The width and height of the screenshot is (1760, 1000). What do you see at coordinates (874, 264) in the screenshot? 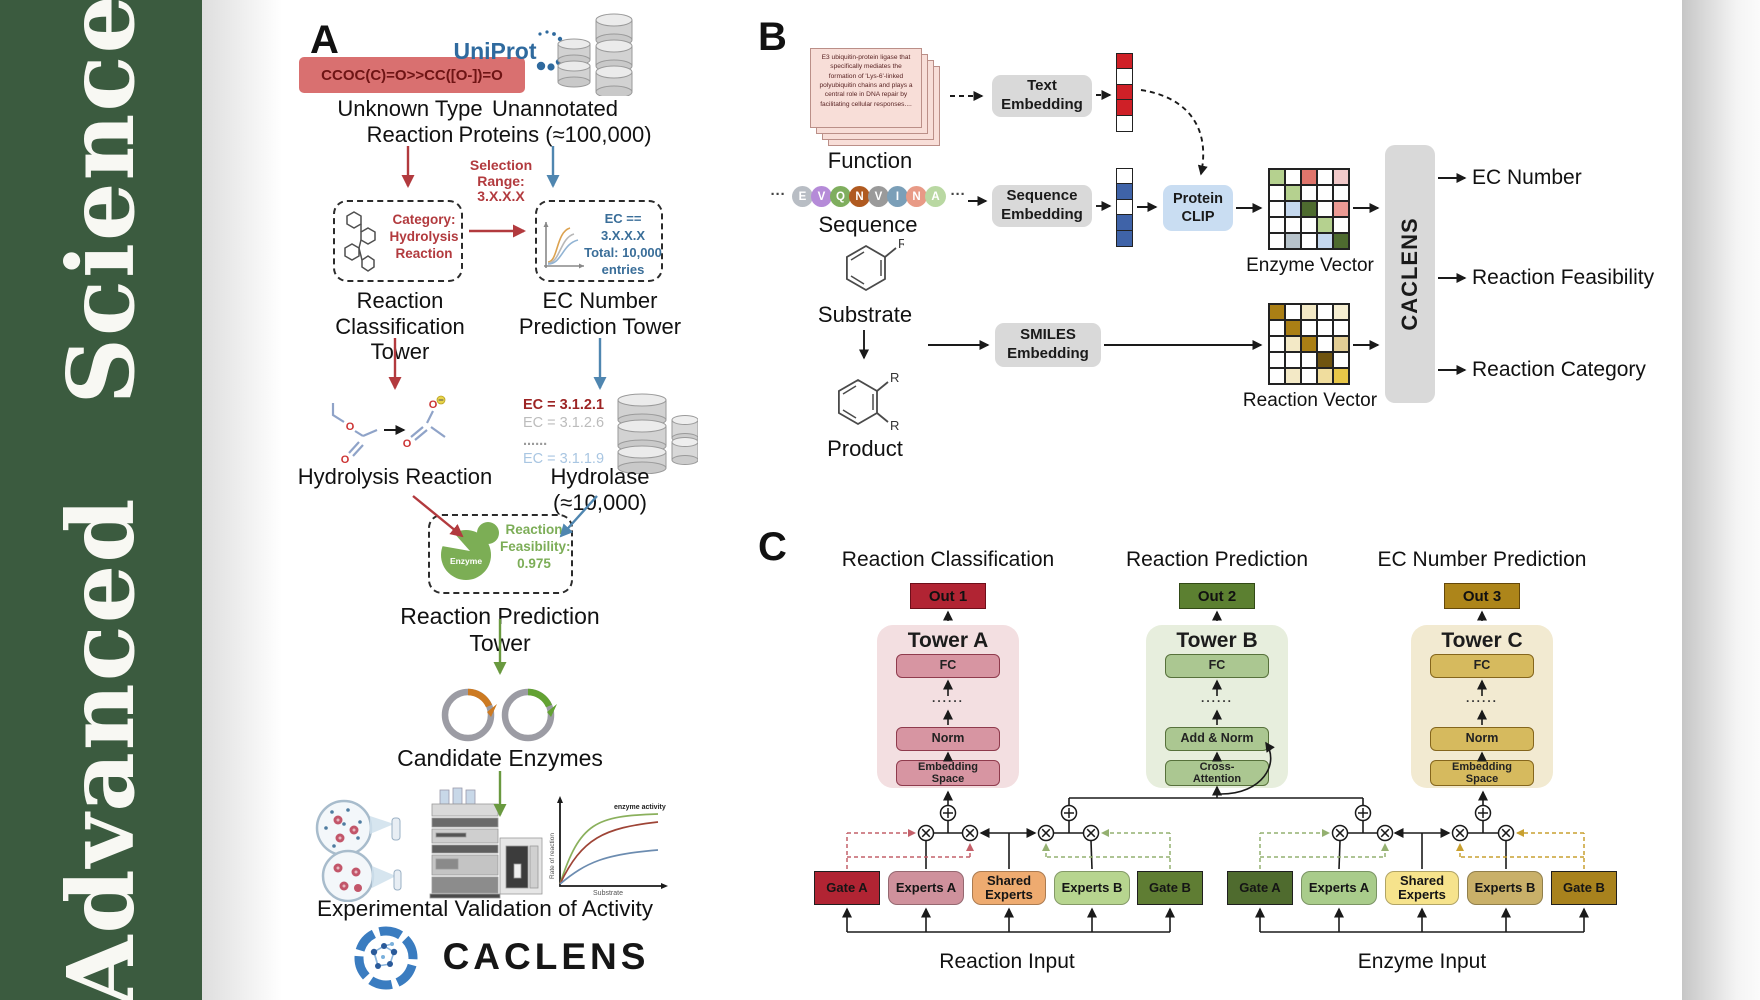
I see `substrate-benzene-icon: R` at bounding box center [874, 264].